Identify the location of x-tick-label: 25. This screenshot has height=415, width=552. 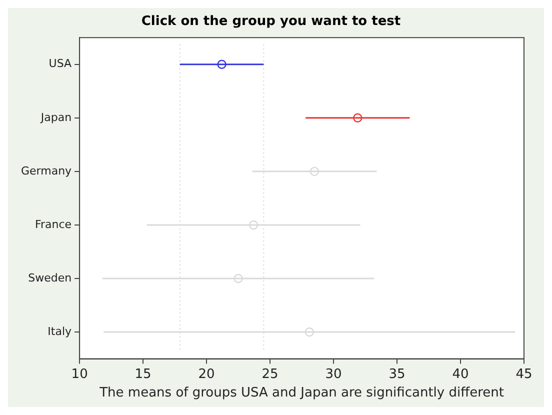
(270, 374).